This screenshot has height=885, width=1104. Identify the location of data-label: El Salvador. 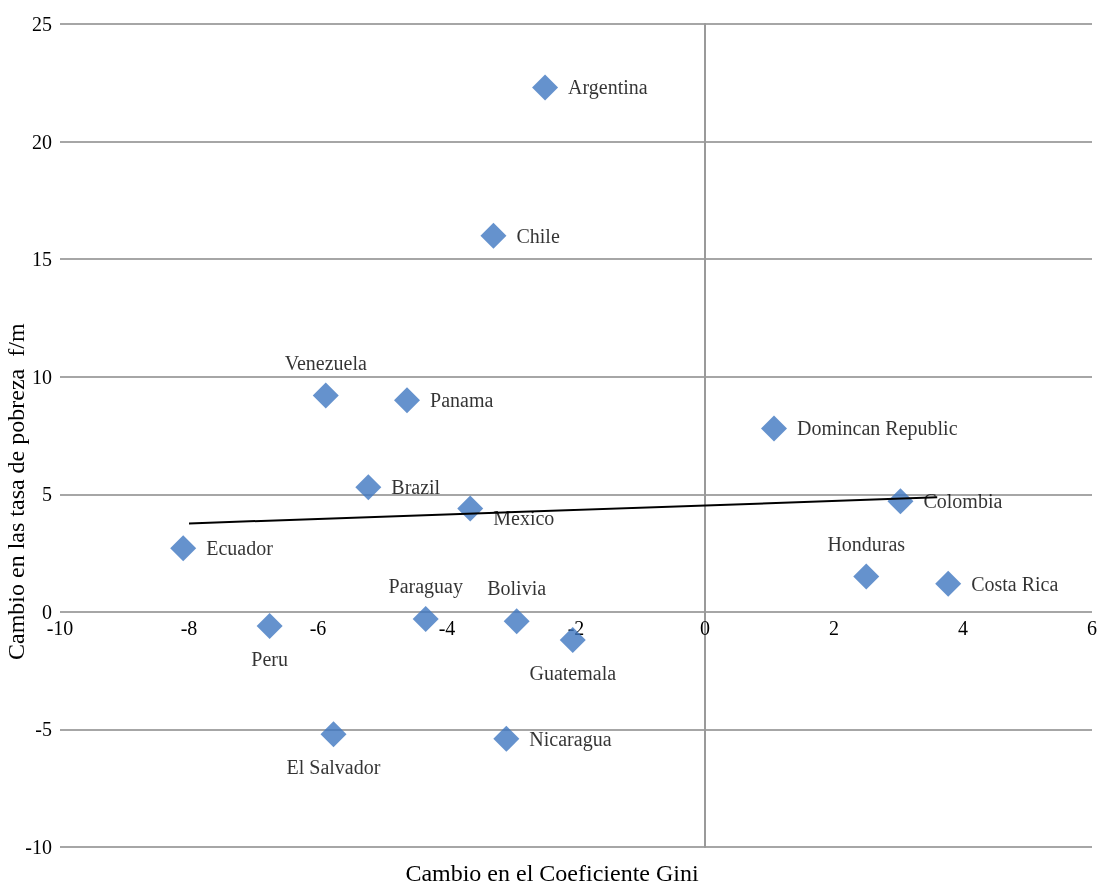
(333, 767).